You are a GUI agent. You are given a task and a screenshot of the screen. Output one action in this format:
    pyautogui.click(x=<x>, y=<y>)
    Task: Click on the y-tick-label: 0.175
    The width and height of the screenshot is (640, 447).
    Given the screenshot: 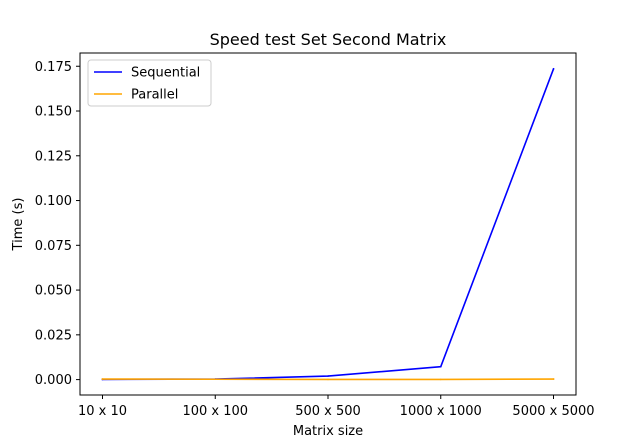 What is the action you would take?
    pyautogui.click(x=53, y=67)
    